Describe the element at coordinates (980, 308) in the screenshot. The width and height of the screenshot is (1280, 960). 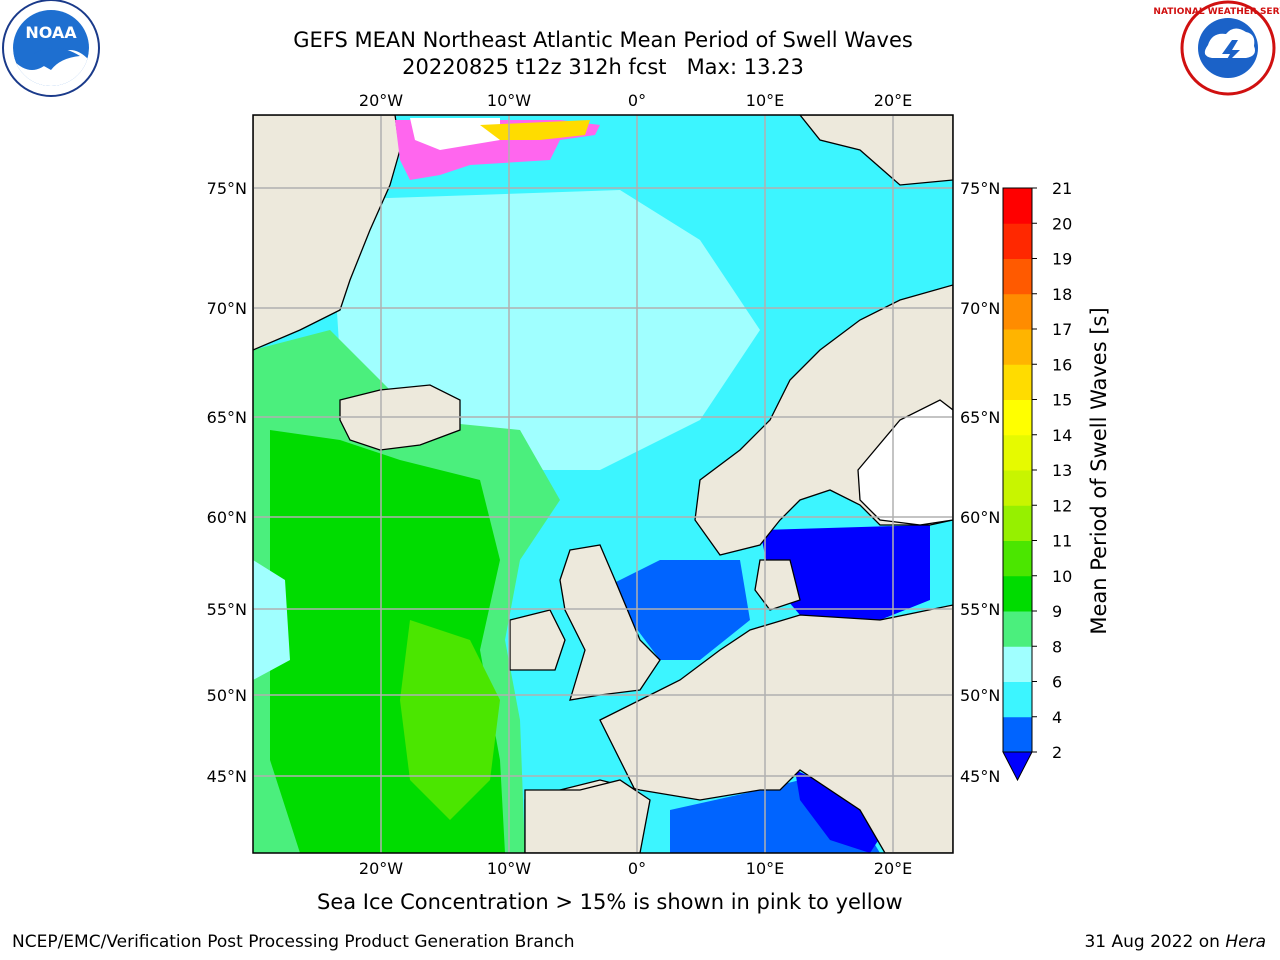
I see `lat-tick-right: 70°N` at that location.